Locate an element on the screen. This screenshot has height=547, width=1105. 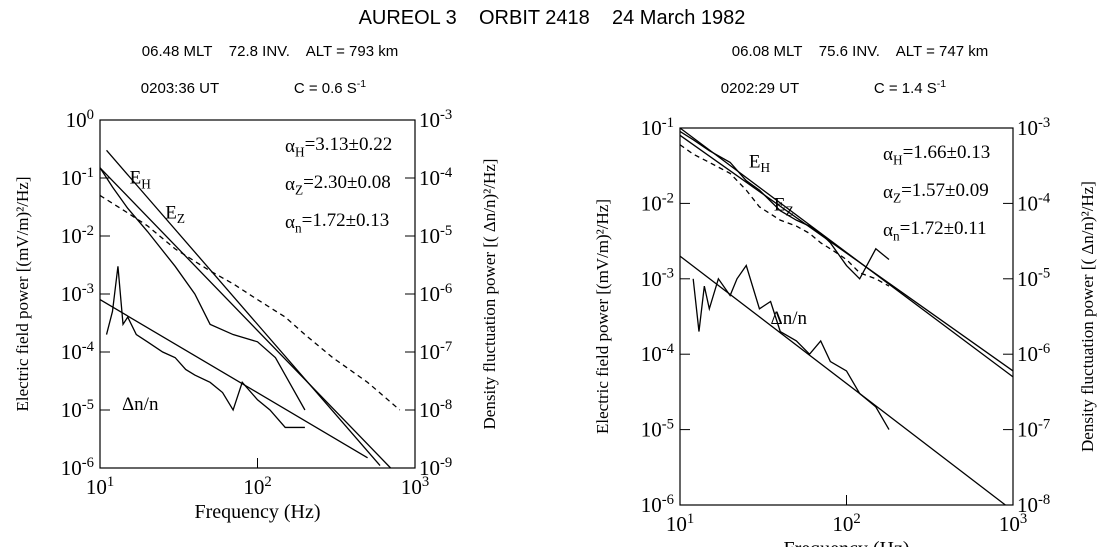
fit-annotation: αH=3.13±0.22 is located at coordinates (338, 147).